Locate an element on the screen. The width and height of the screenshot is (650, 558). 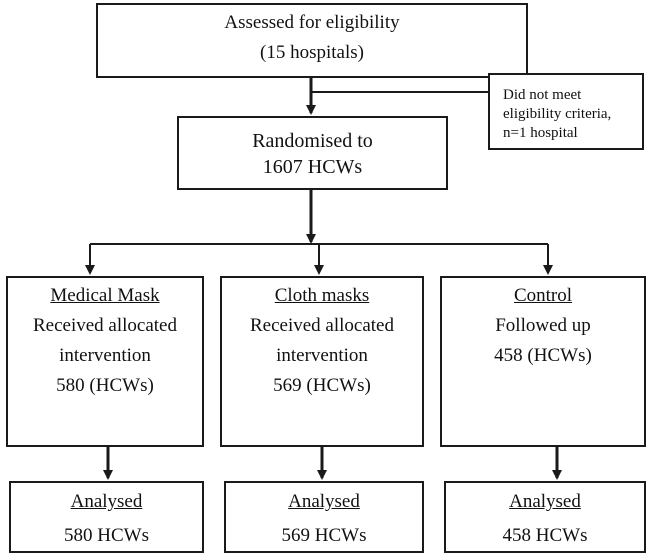
analysed-count: 580 HCWs is located at coordinates (106, 535).